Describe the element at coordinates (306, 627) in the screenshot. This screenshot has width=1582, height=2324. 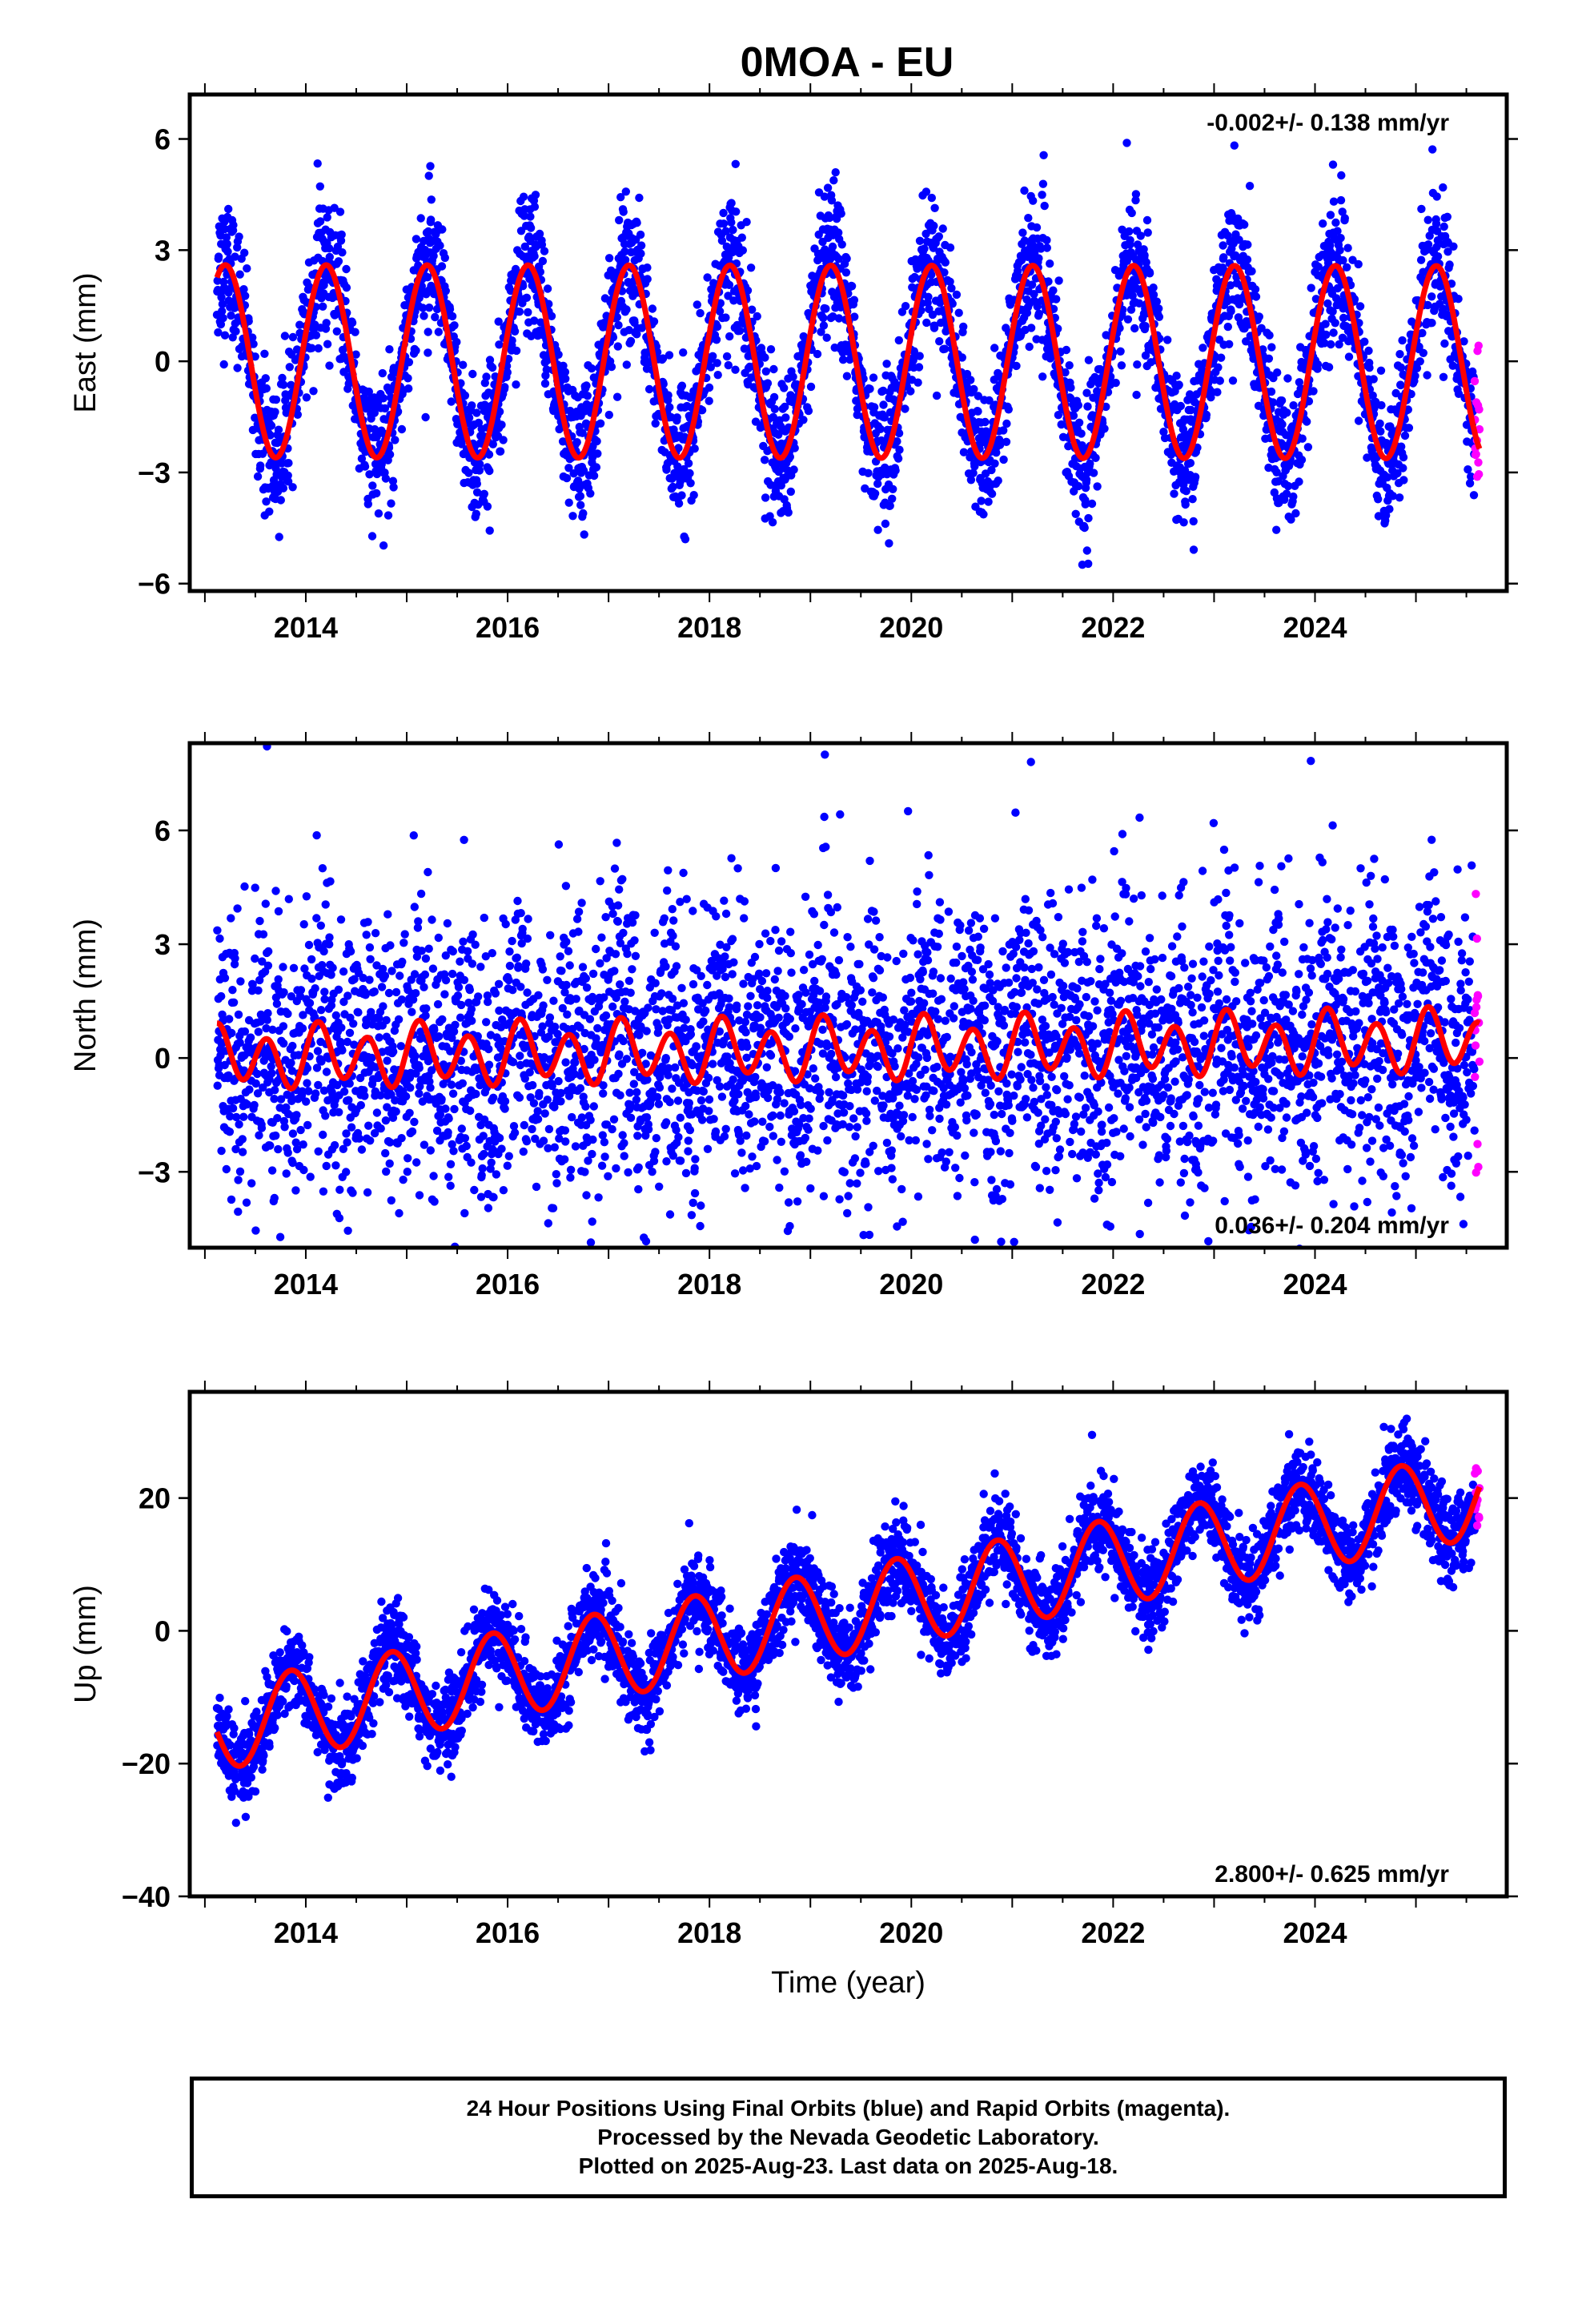
I see `x-tick-label: 2014` at that location.